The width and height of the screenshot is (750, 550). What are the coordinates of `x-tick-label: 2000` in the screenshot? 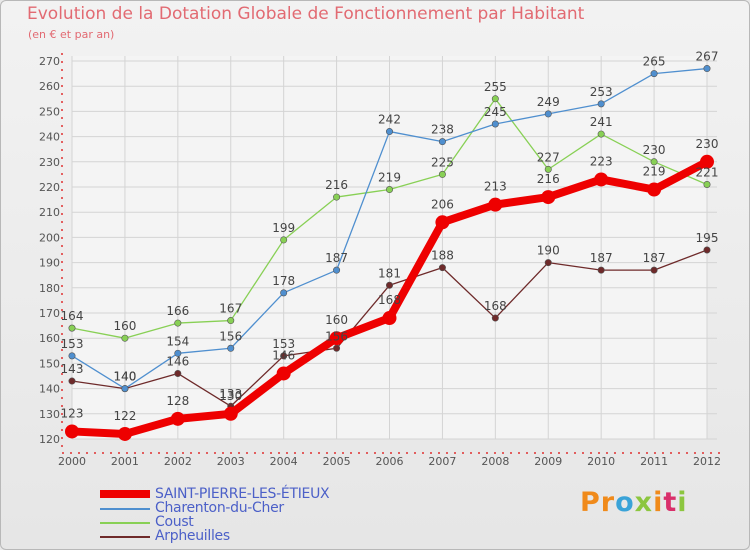 It's located at (72, 461).